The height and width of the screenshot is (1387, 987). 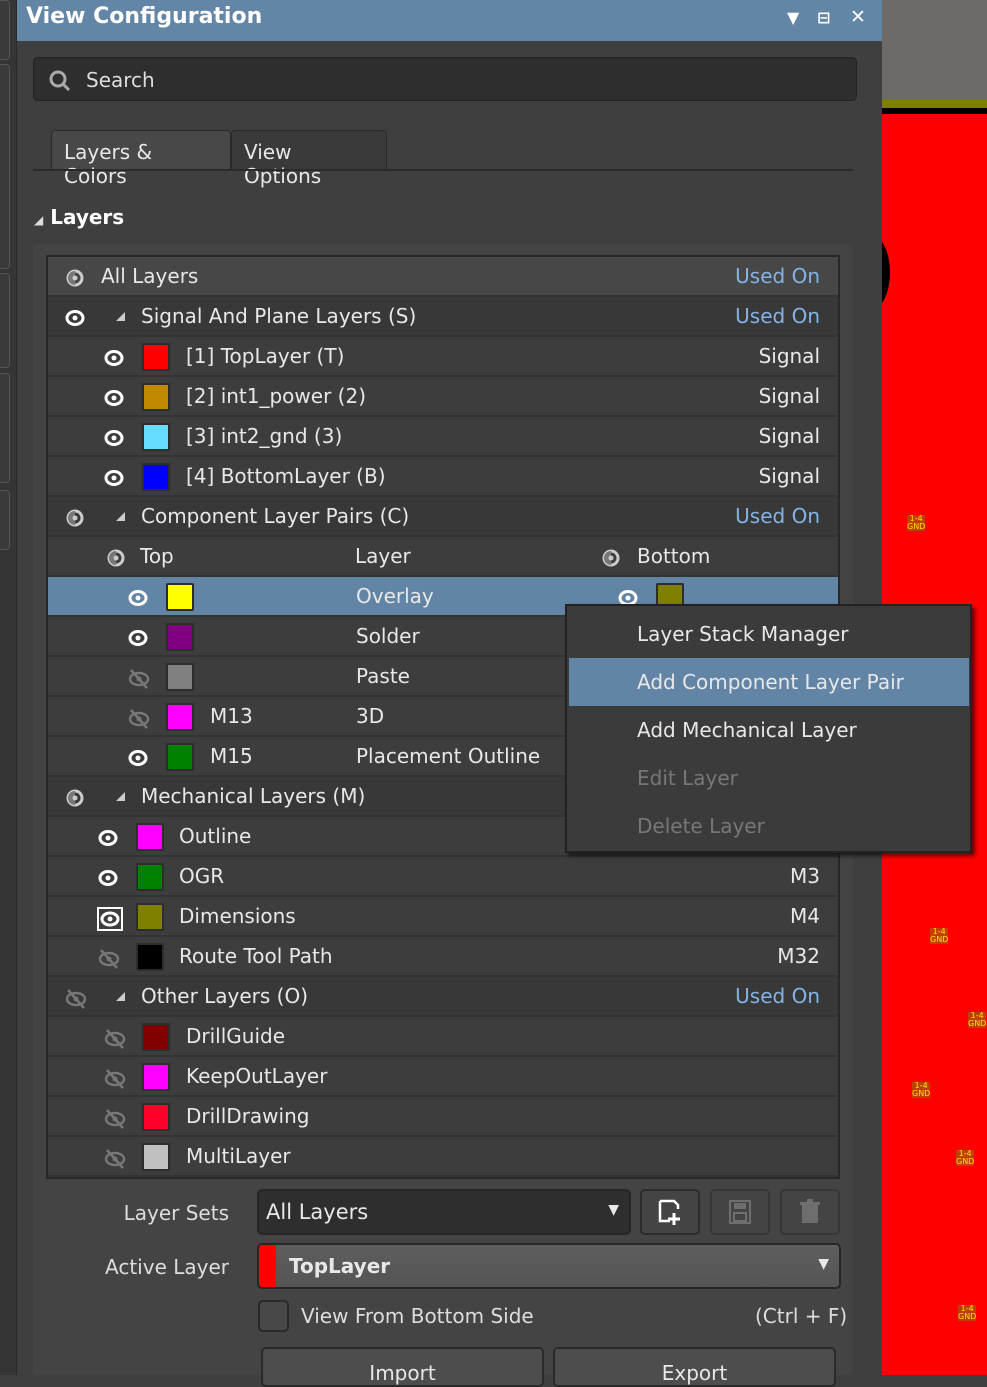 I want to click on column-top: Top, so click(x=157, y=556).